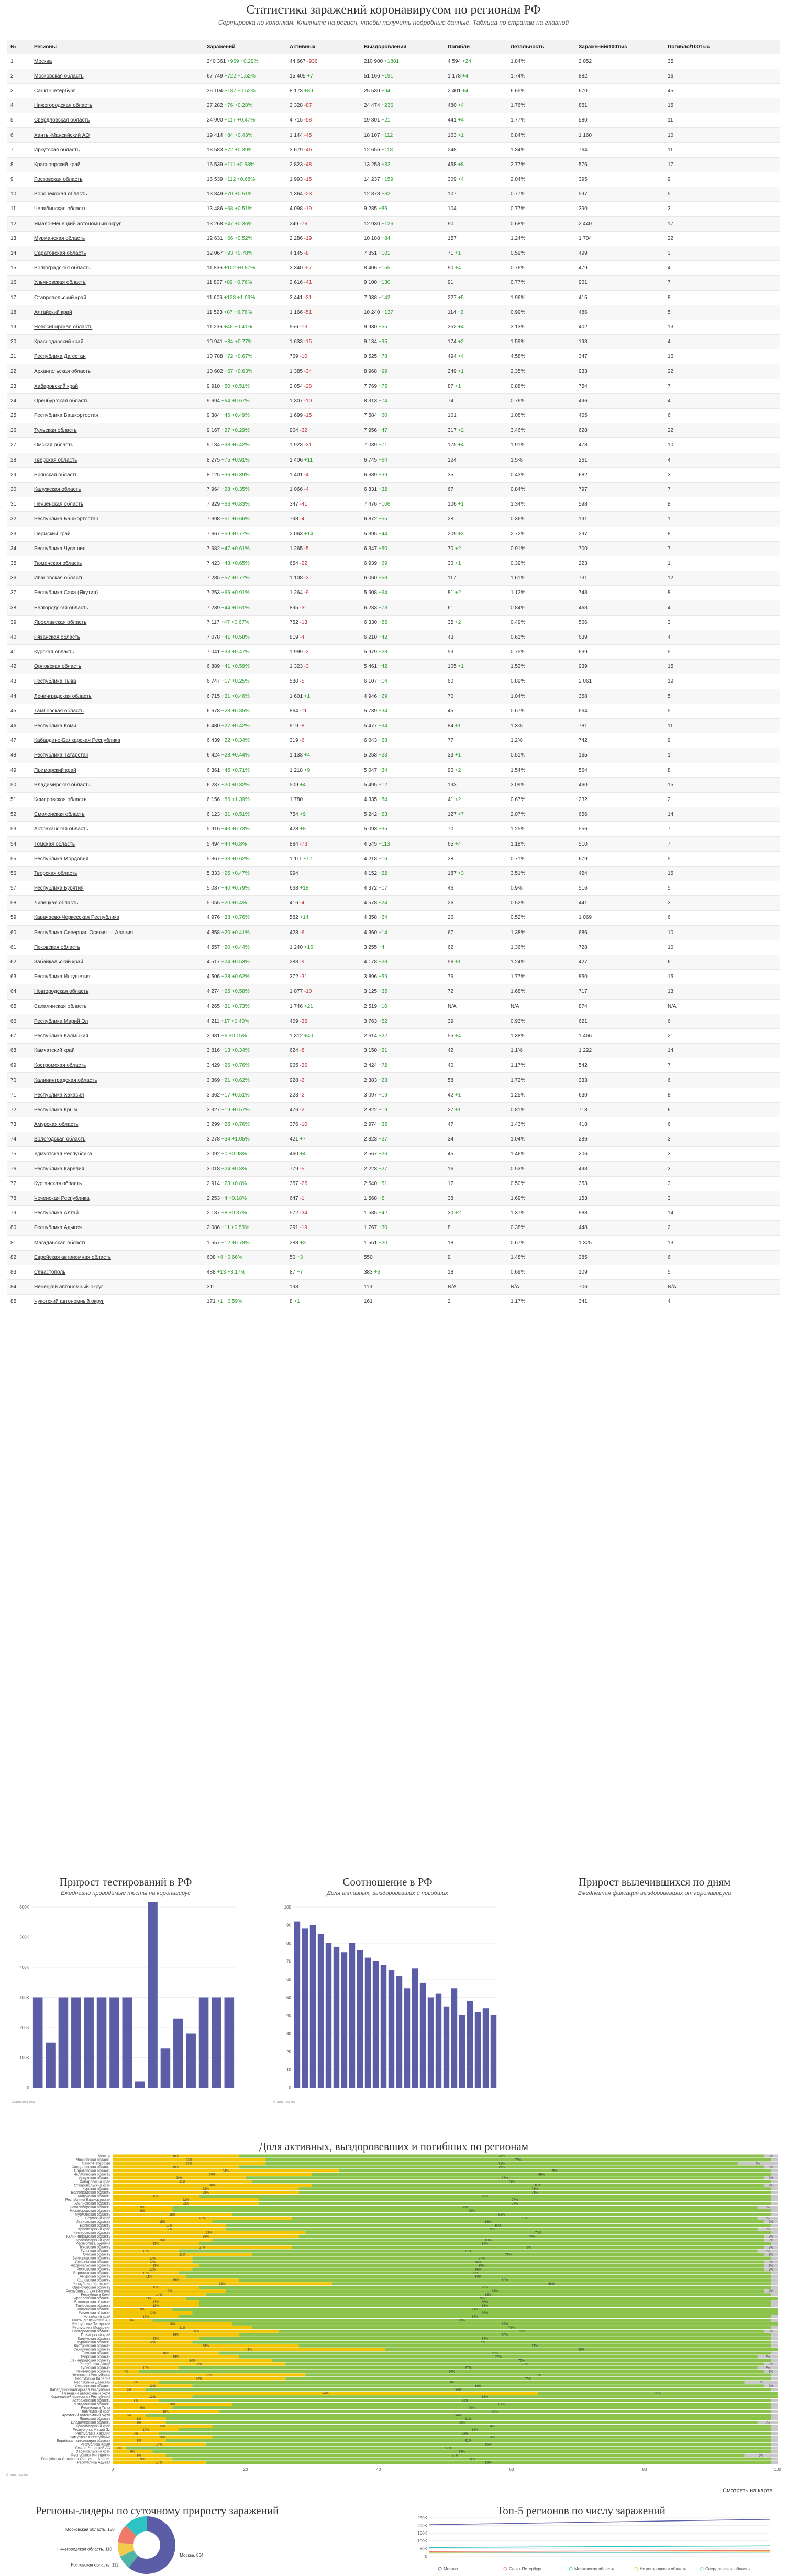 The image size is (787, 2576). I want to click on region-link: Еврейская автономная область, so click(72, 1257).